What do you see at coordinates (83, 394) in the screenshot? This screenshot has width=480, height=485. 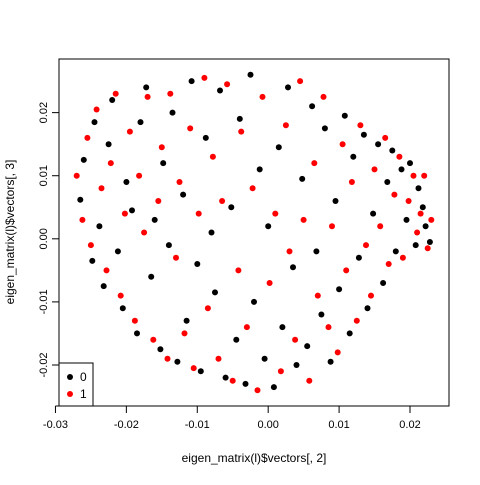 I see `legend-label-1: 1` at bounding box center [83, 394].